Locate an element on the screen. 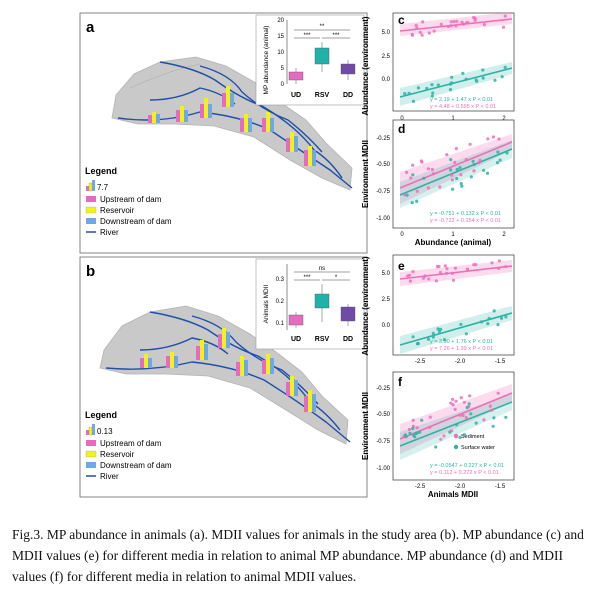 The height and width of the screenshot is (606, 599). inset-ytick: 20 is located at coordinates (280, 21).